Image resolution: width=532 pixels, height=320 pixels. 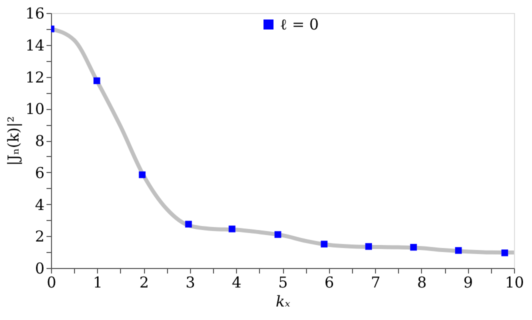 I want to click on x-tick-label: 10, so click(x=514, y=283).